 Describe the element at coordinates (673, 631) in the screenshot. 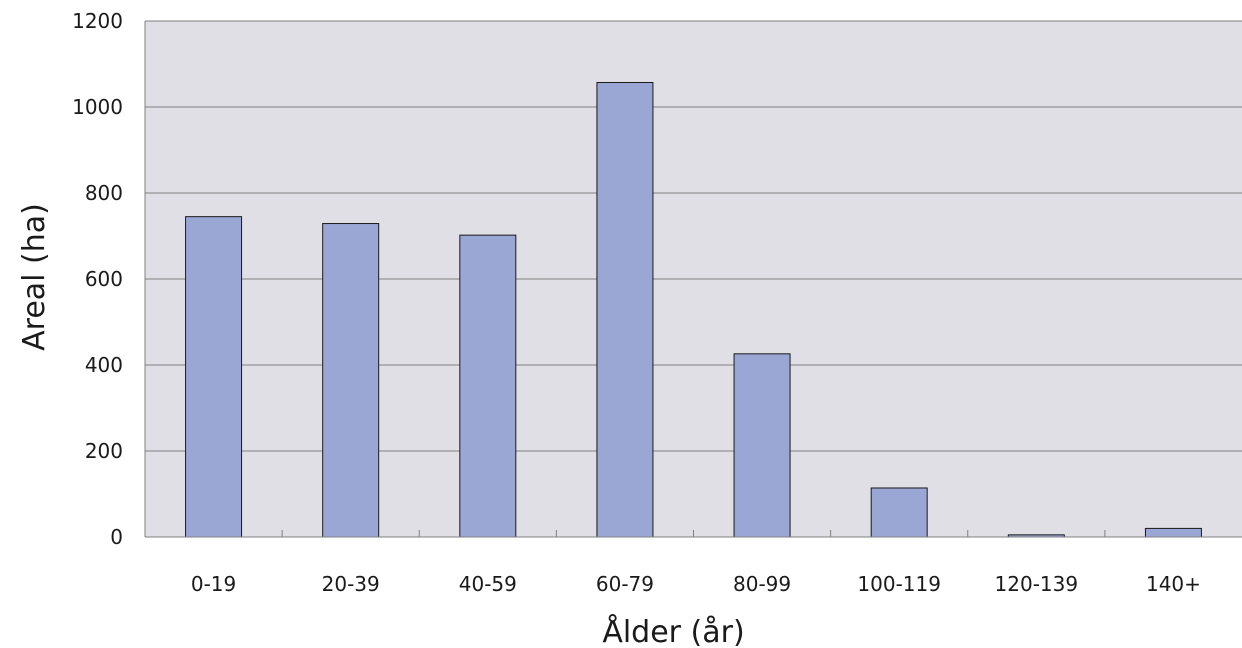

I see `x-axis-title: Ålder (år)` at that location.